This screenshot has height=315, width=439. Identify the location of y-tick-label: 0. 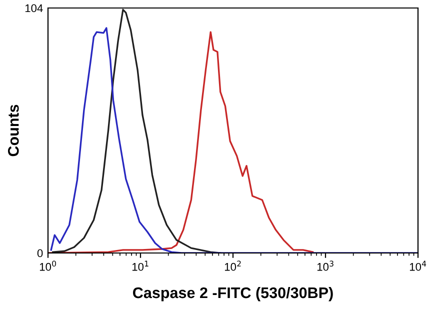
(40, 253).